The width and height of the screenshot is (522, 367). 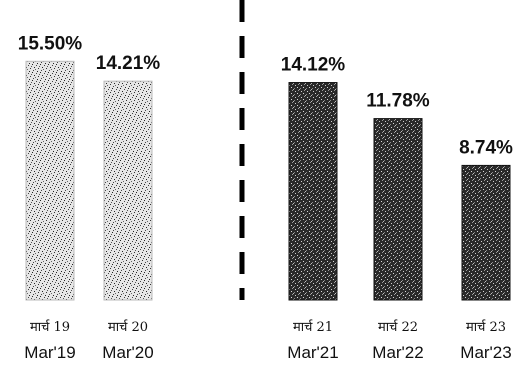 I want to click on tick-label-1: Mar'19, so click(x=49, y=352).